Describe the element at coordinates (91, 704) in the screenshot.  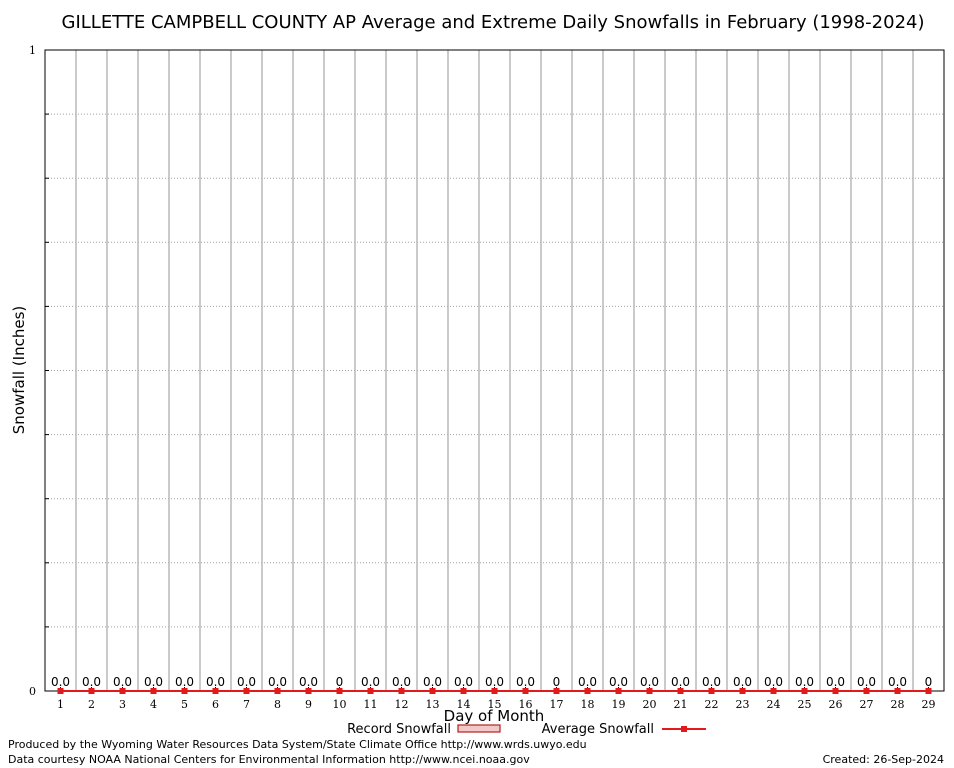
I see `x-tick-label: 2` at that location.